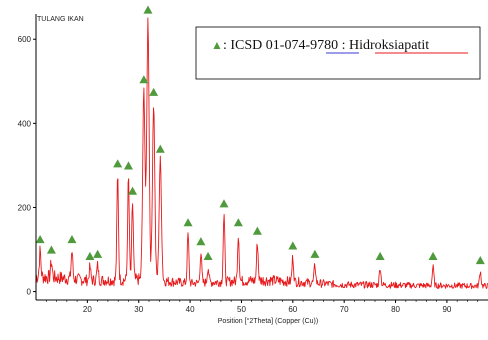 This screenshot has width=488, height=340. I want to click on legend-text: : ICSD 01-074-9780 : Hidroksiapatit, so click(326, 45).